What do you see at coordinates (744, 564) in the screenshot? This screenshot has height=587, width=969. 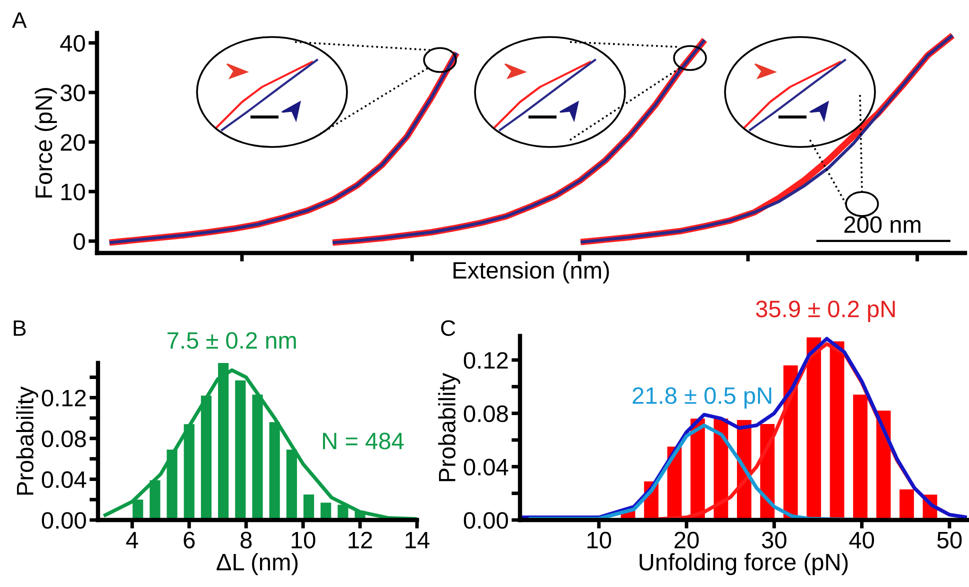 I see `x-axis-title: Unfolding force (pN)` at bounding box center [744, 564].